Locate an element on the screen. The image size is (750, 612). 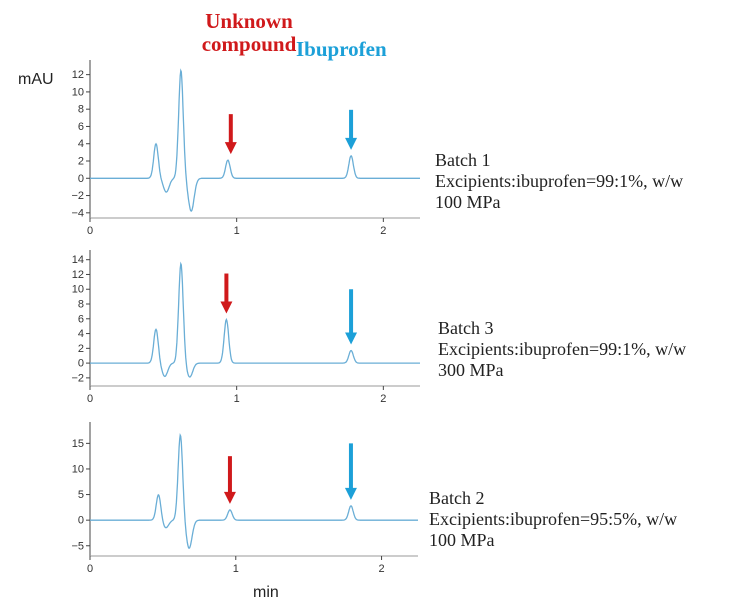
panel3-trace is located at coordinates (254, 491).